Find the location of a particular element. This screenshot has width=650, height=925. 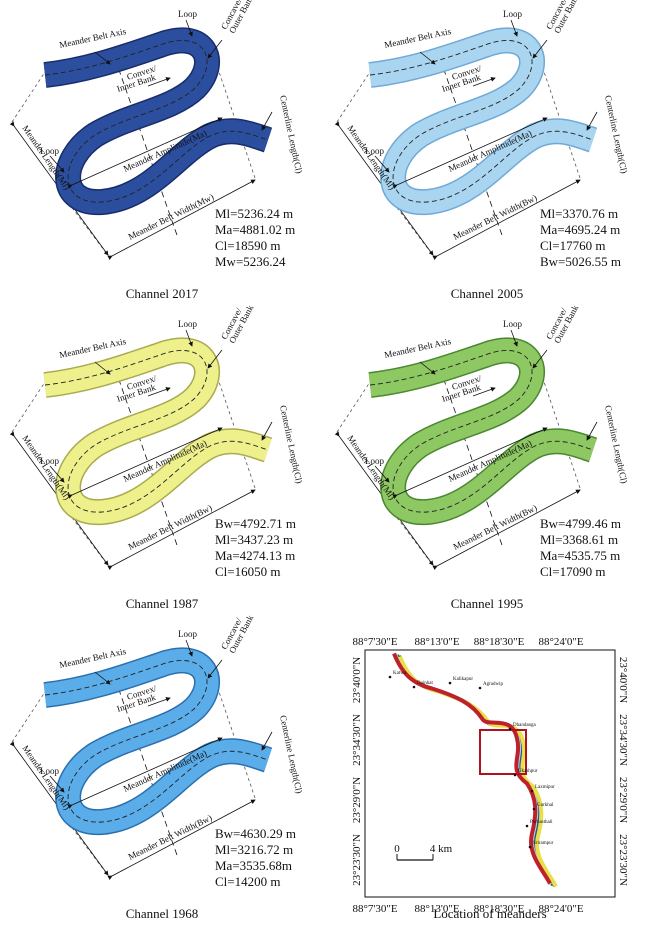

label: Bw=4792.71 m is located at coordinates (255, 523).